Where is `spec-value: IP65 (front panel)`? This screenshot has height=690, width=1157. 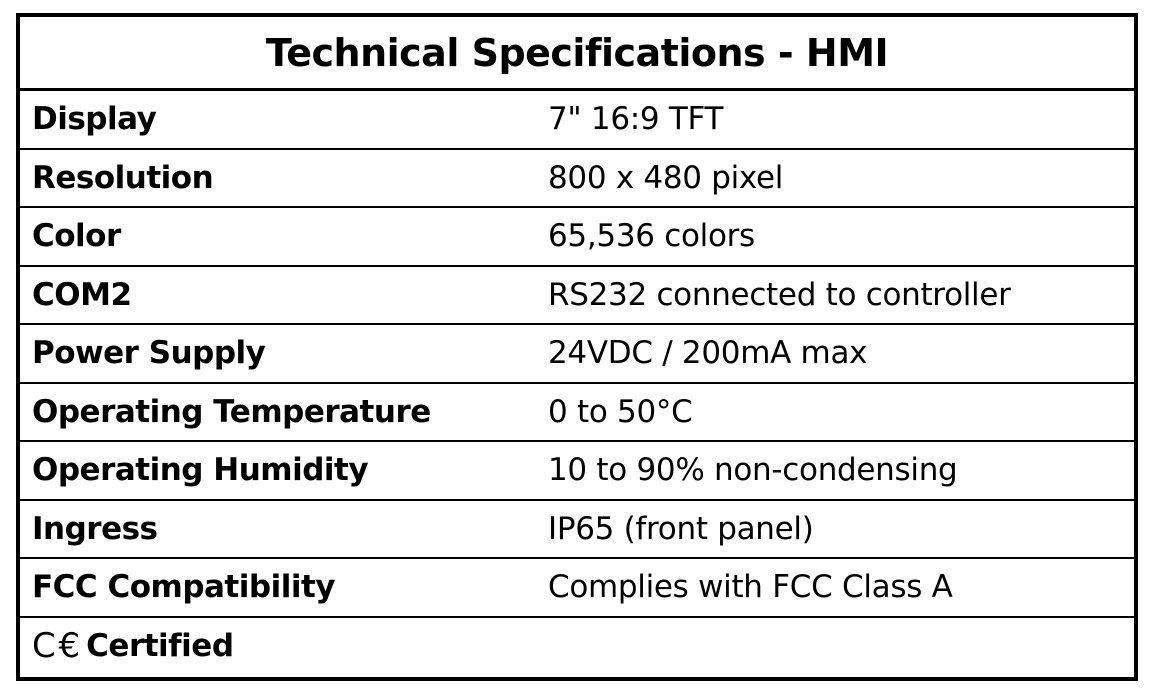
spec-value: IP65 (front panel) is located at coordinates (681, 528).